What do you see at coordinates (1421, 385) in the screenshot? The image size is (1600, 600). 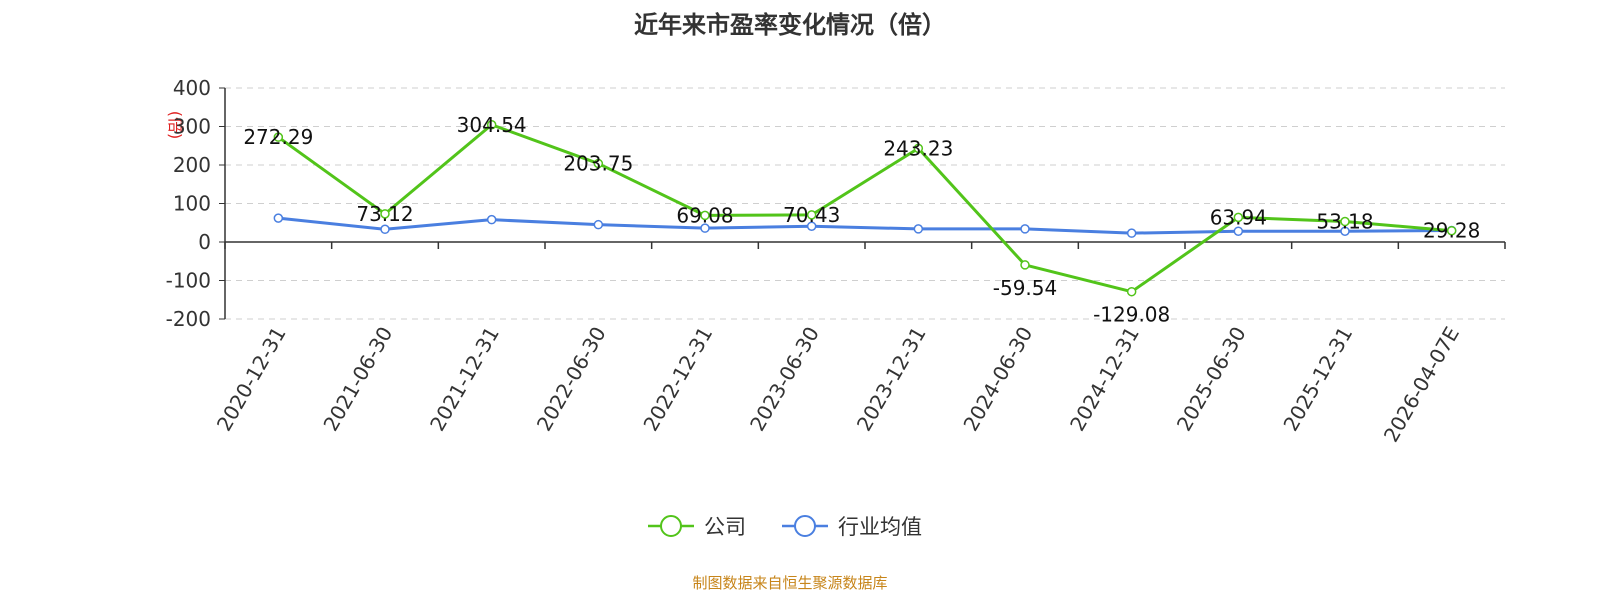 I see `x-tick-label: 2026-04-07E` at bounding box center [1421, 385].